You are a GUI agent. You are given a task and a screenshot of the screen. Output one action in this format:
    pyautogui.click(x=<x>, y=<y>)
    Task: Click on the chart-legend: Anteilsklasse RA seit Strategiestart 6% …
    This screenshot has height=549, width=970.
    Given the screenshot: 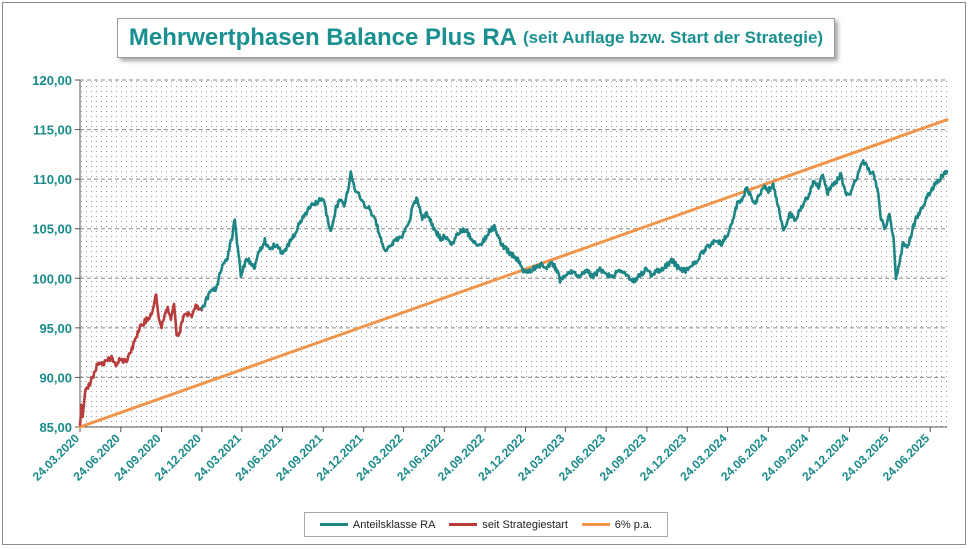 What is the action you would take?
    pyautogui.click(x=486, y=524)
    